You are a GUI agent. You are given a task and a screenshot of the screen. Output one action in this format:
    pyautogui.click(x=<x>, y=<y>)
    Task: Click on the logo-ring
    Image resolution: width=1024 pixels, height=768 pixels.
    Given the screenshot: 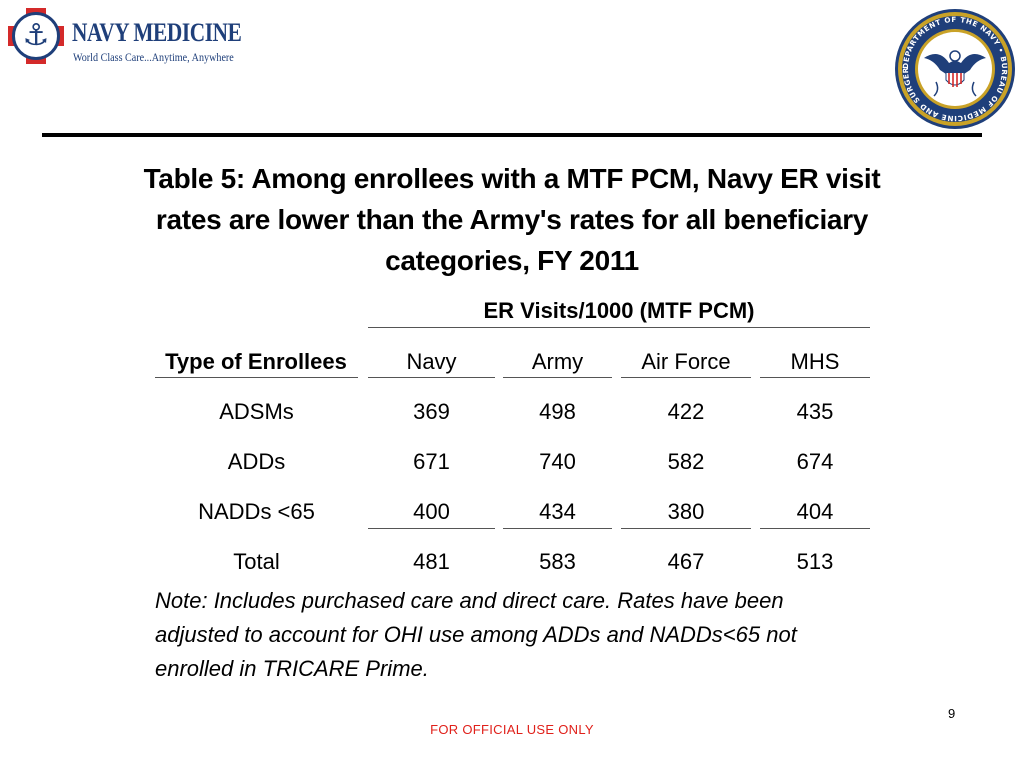 What is the action you would take?
    pyautogui.click(x=36, y=36)
    